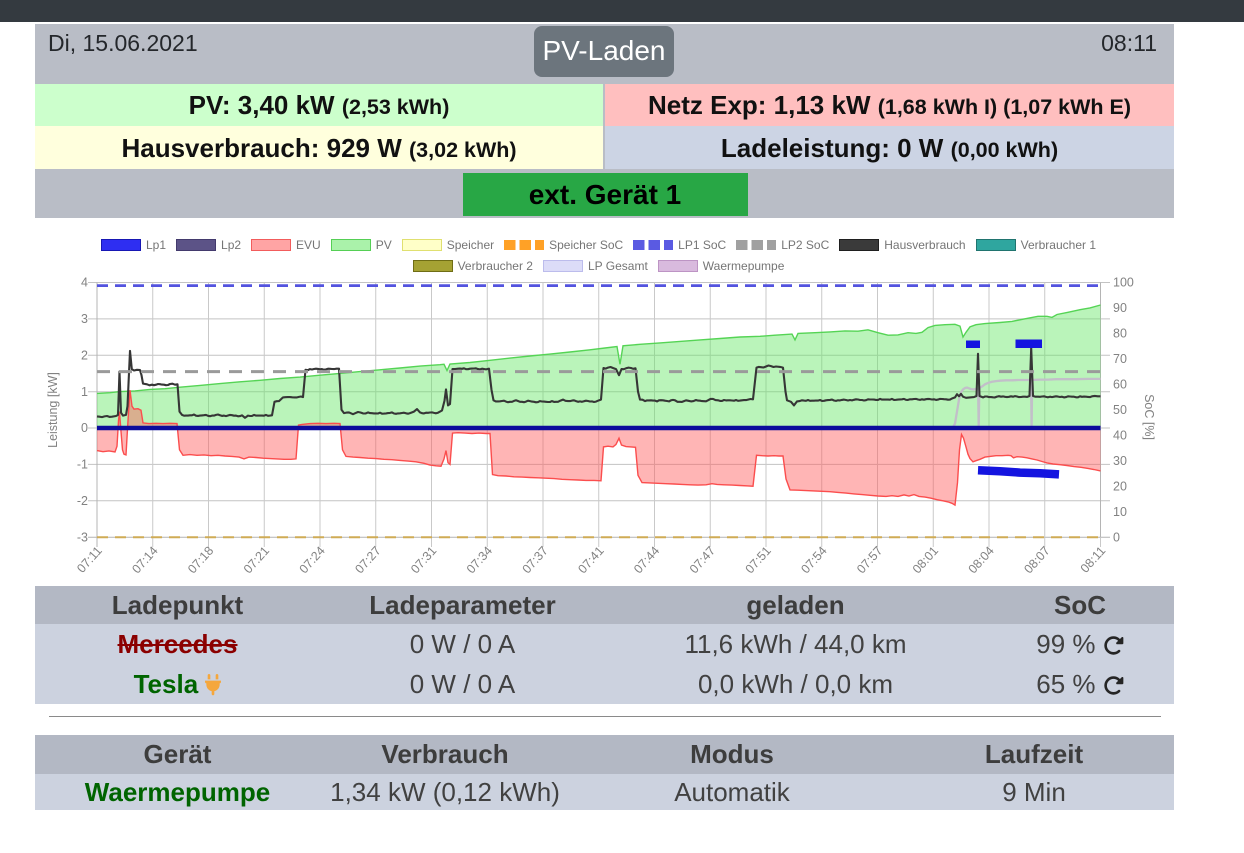  What do you see at coordinates (367, 560) in the screenshot?
I see `svg-text: 07:27` at bounding box center [367, 560].